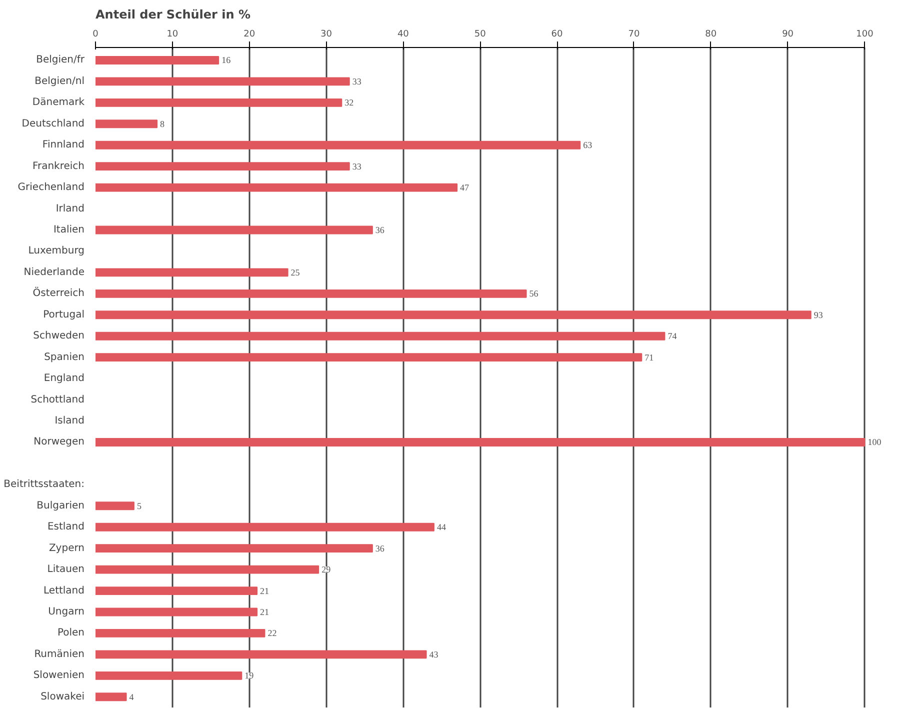  What do you see at coordinates (59, 676) in the screenshot?
I see `y-tick-label: Slowenien` at bounding box center [59, 676].